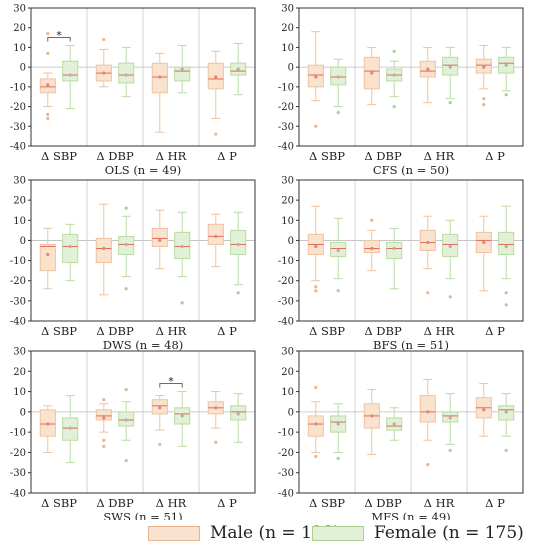 This screenshot has width=534, height=550. I want to click on significance-bracket: *, so click(59, 36).